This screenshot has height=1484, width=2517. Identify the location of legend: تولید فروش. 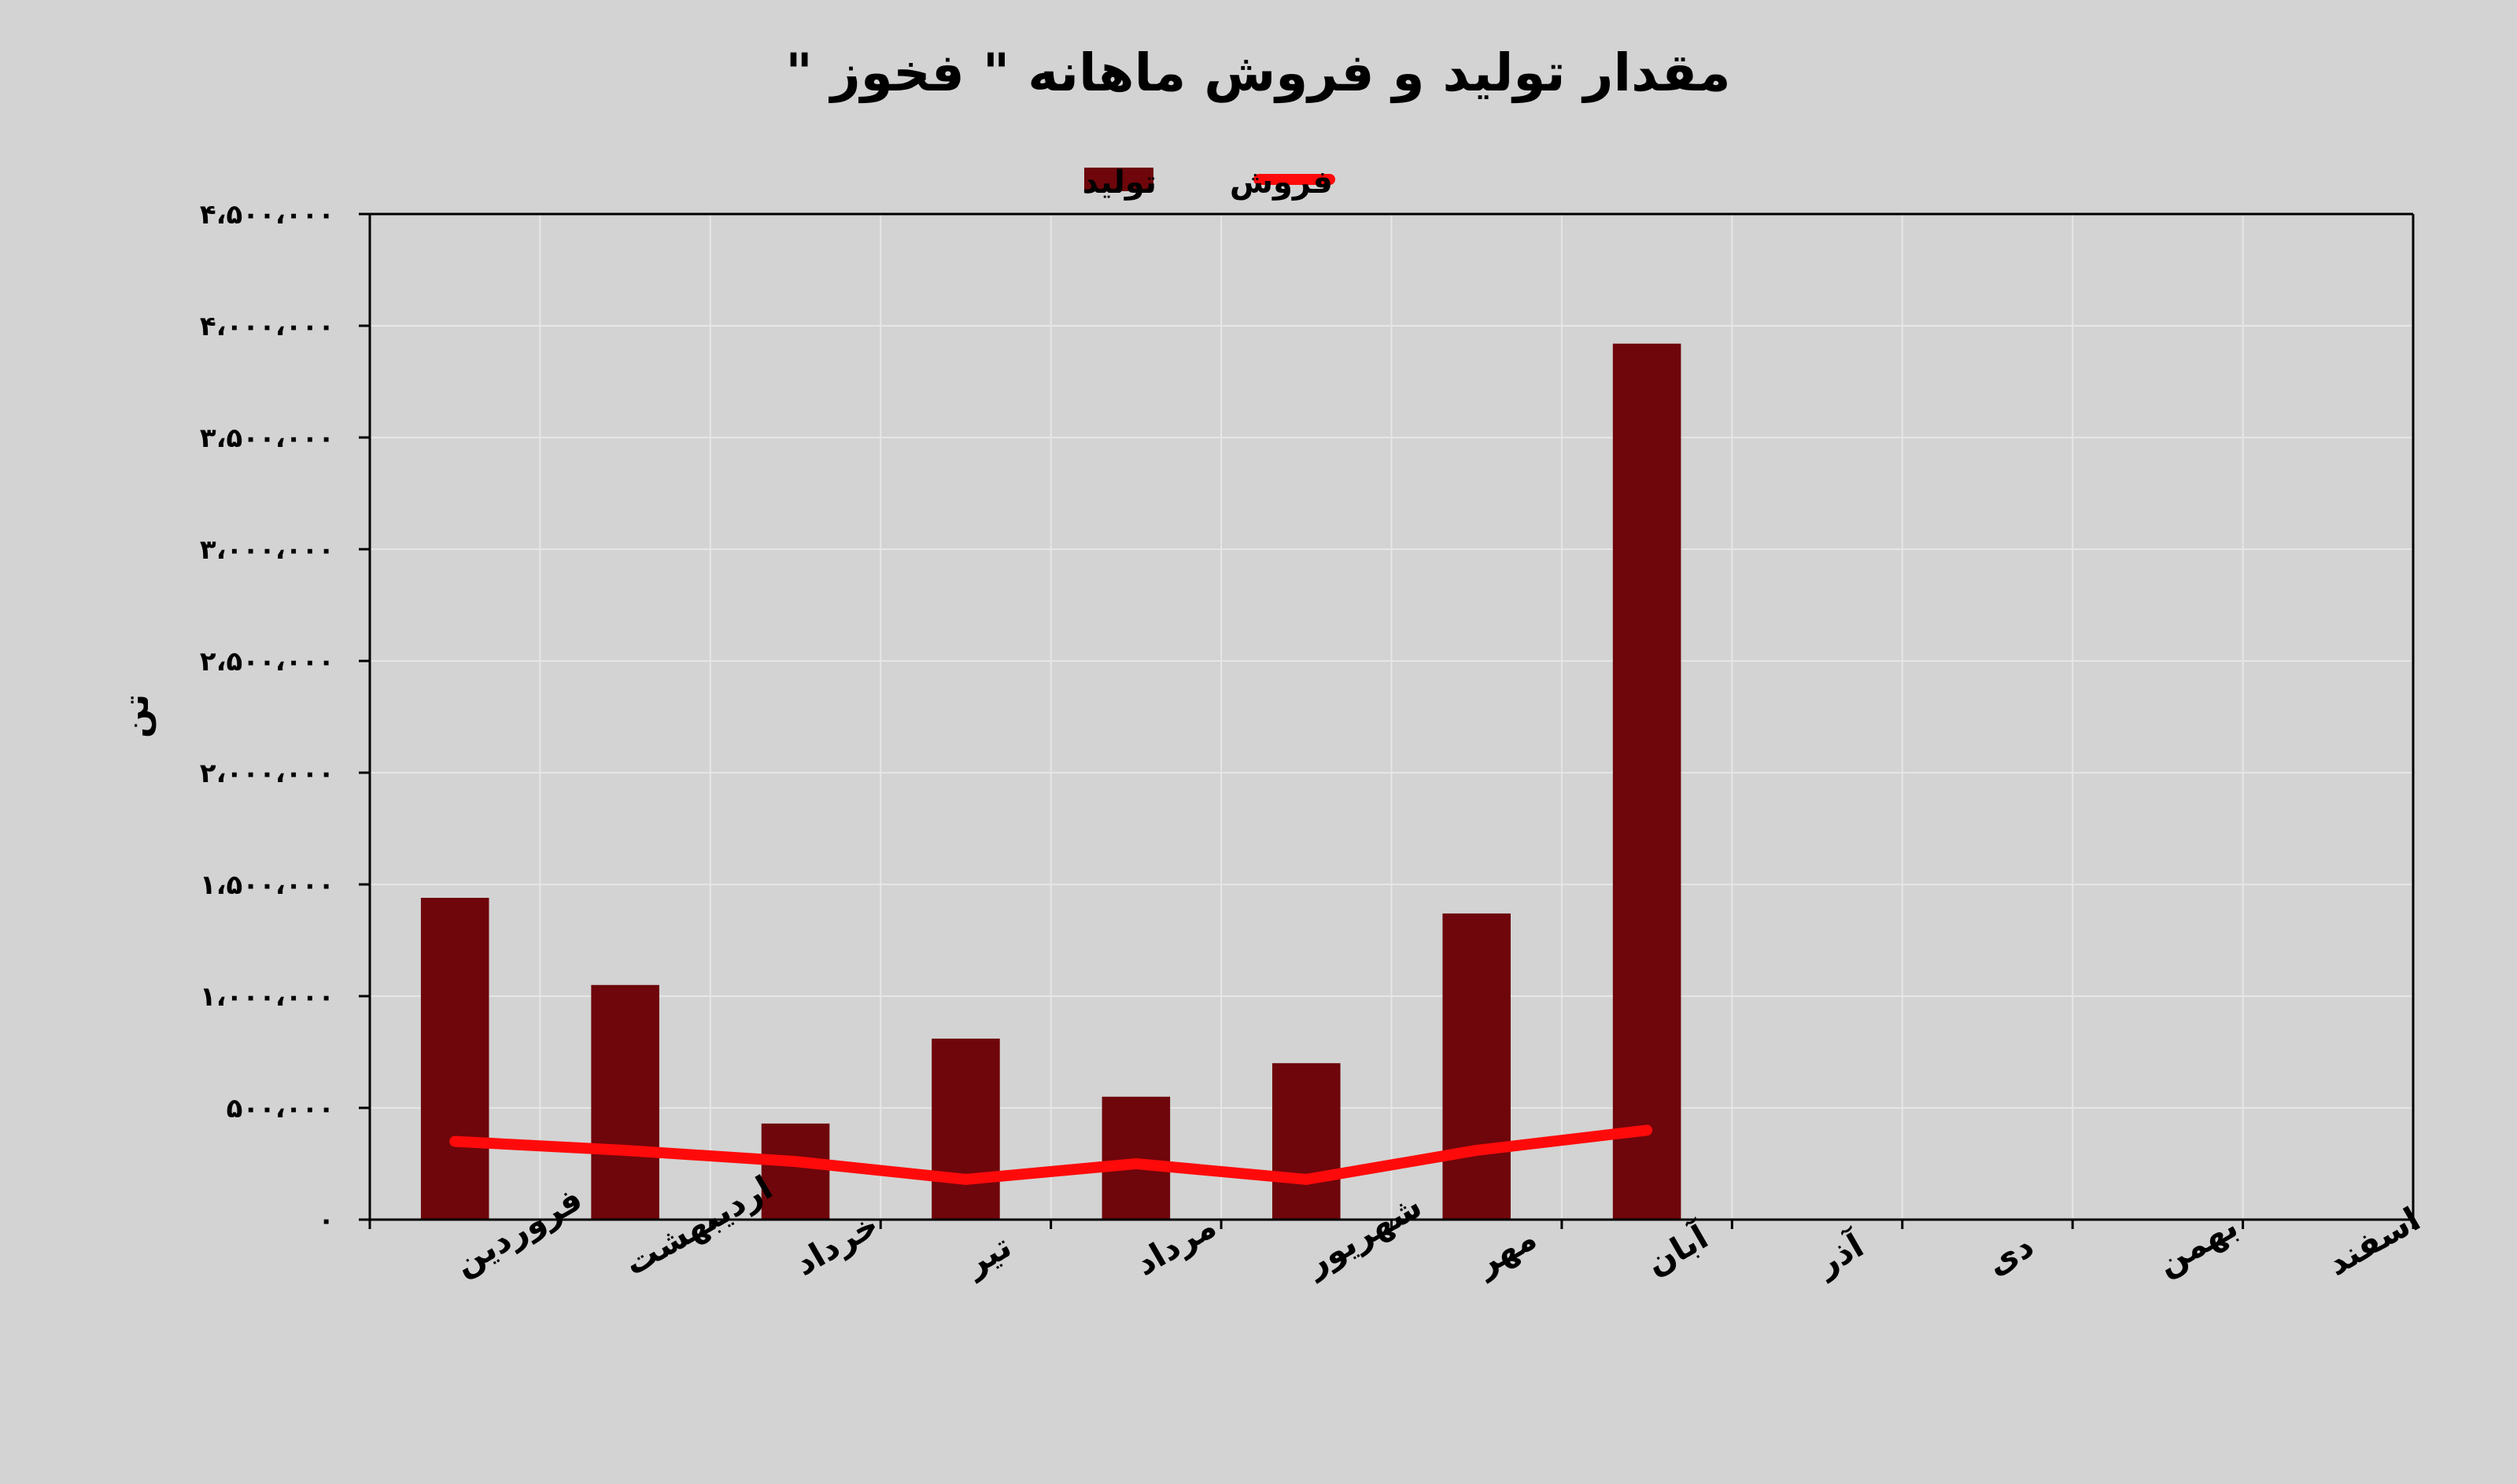
(1208, 182).